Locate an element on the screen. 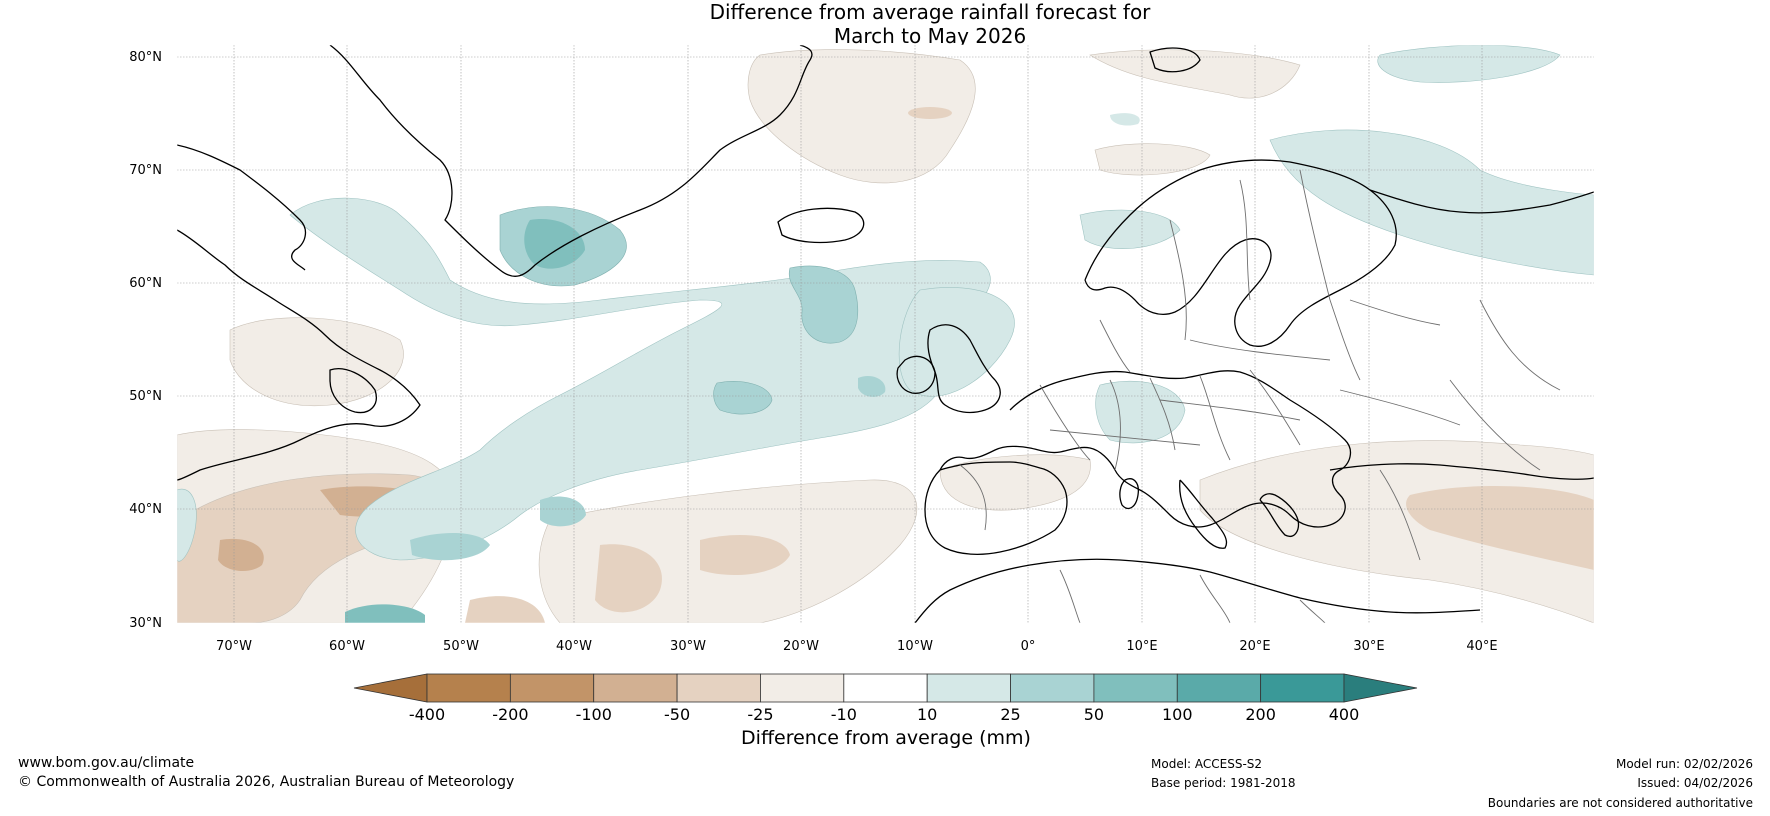 The width and height of the screenshot is (1770, 816). cbar-tick: -400 is located at coordinates (427, 714).